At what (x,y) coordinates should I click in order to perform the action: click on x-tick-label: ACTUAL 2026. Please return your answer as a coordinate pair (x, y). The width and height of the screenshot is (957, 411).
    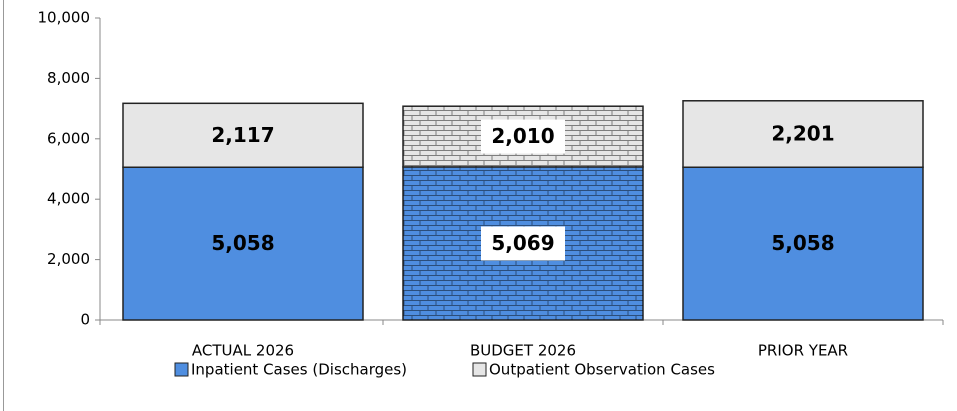
    Looking at the image, I should click on (243, 351).